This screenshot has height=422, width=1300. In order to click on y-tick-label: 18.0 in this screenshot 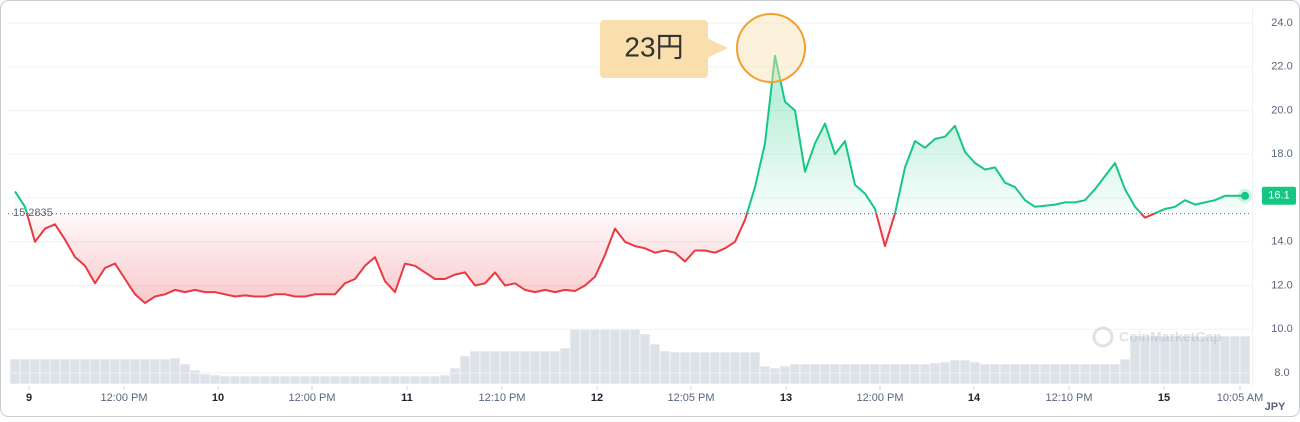, I will do `click(1281, 154)`.